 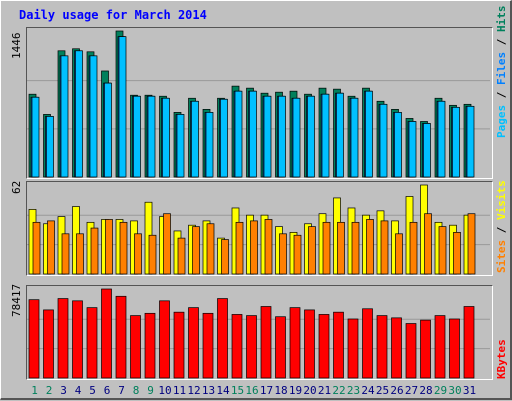 What do you see at coordinates (121, 390) in the screenshot?
I see `day-label-7: 7` at bounding box center [121, 390].